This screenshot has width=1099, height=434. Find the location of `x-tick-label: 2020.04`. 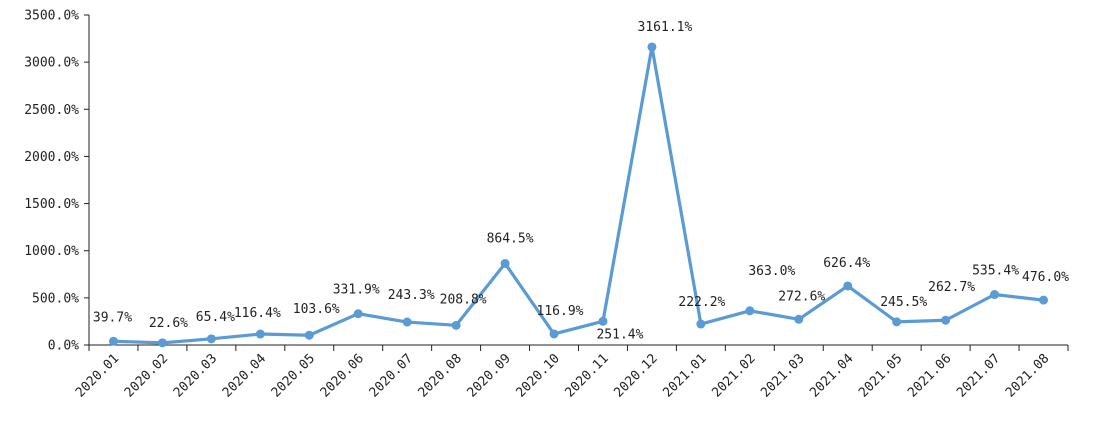

x-tick-label: 2020.04 is located at coordinates (244, 375).